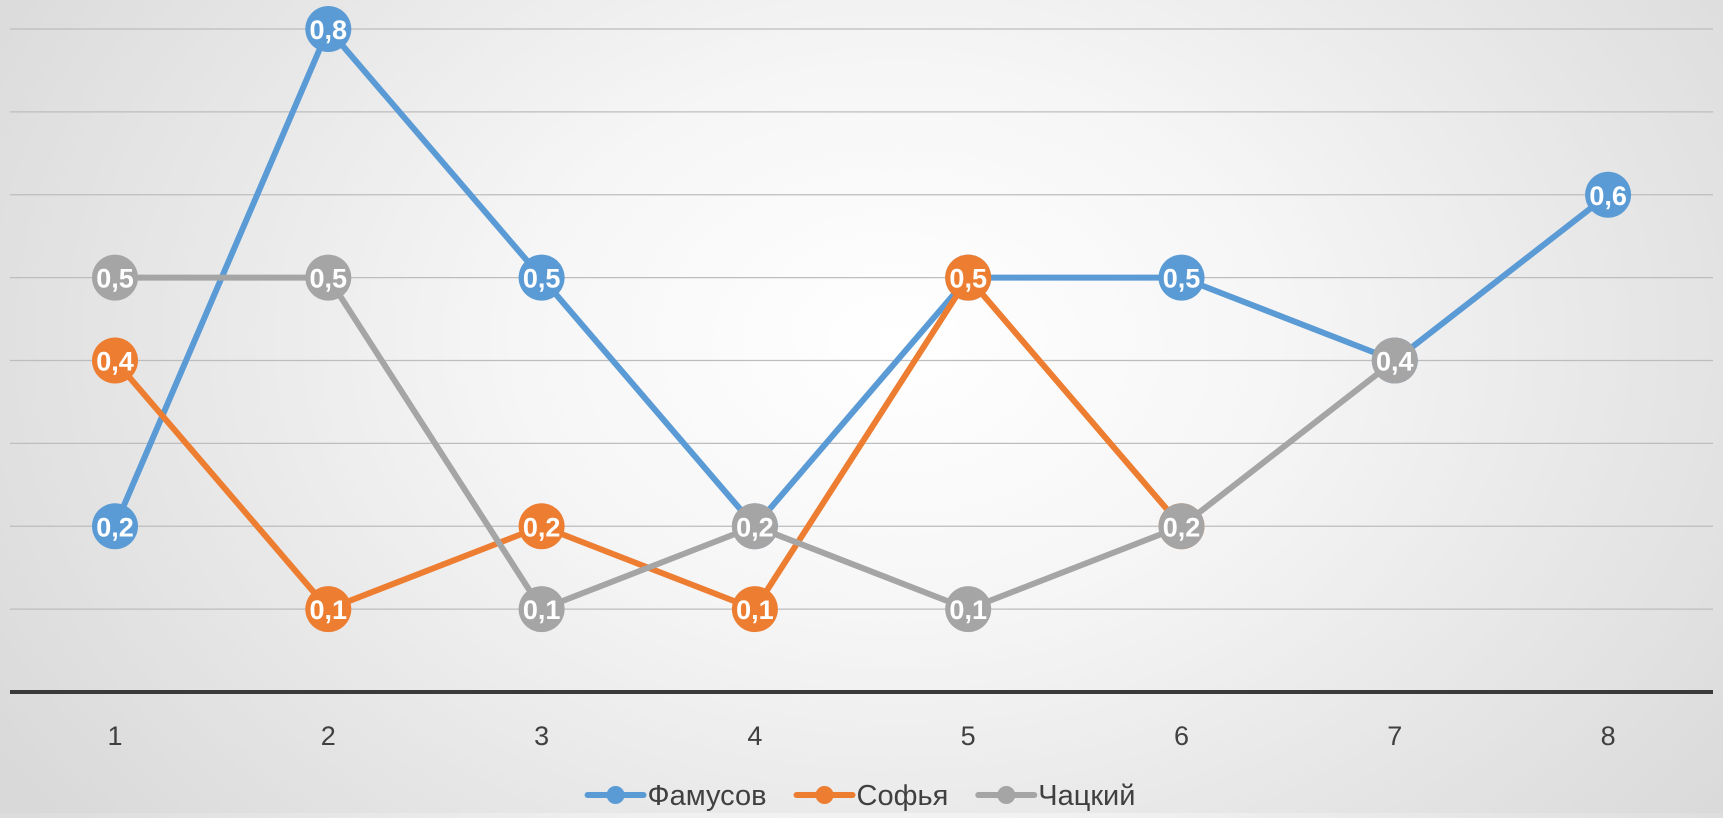  What do you see at coordinates (707, 796) in the screenshot?
I see `legend-label: Фамусов` at bounding box center [707, 796].